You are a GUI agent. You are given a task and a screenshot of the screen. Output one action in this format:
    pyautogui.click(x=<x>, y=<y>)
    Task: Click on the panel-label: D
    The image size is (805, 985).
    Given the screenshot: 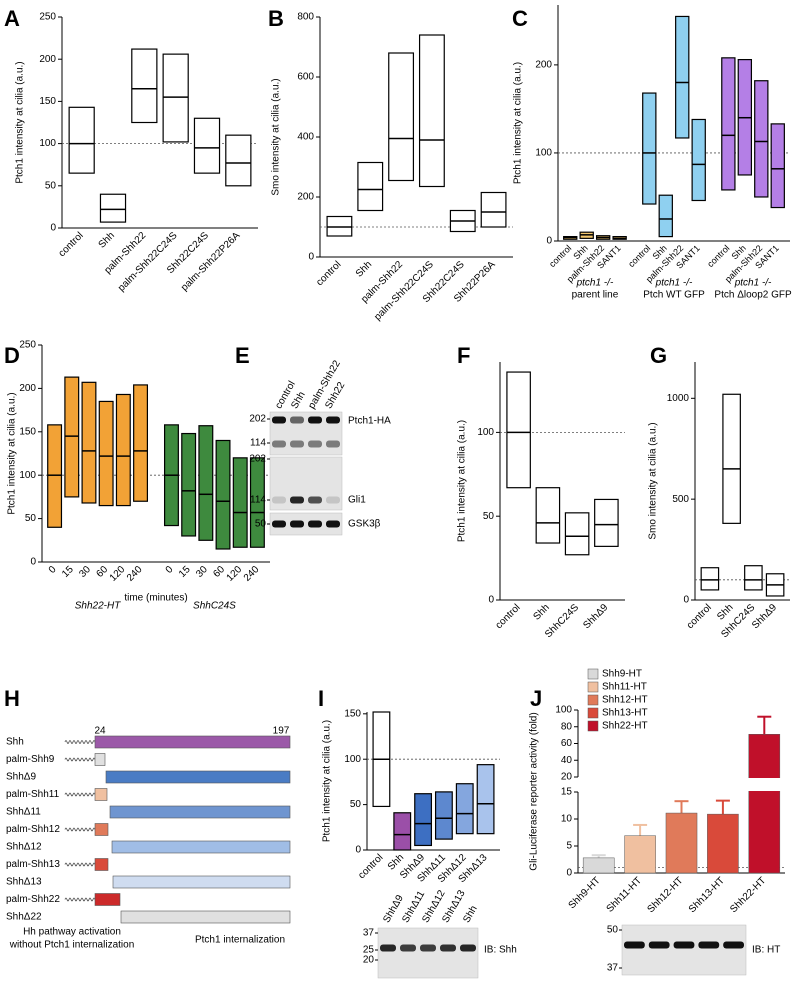 What is the action you would take?
    pyautogui.click(x=12, y=355)
    